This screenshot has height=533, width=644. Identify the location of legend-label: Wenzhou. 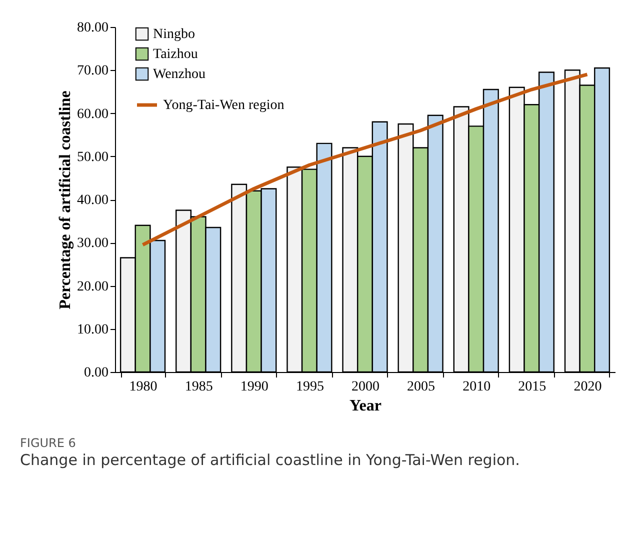
(179, 74).